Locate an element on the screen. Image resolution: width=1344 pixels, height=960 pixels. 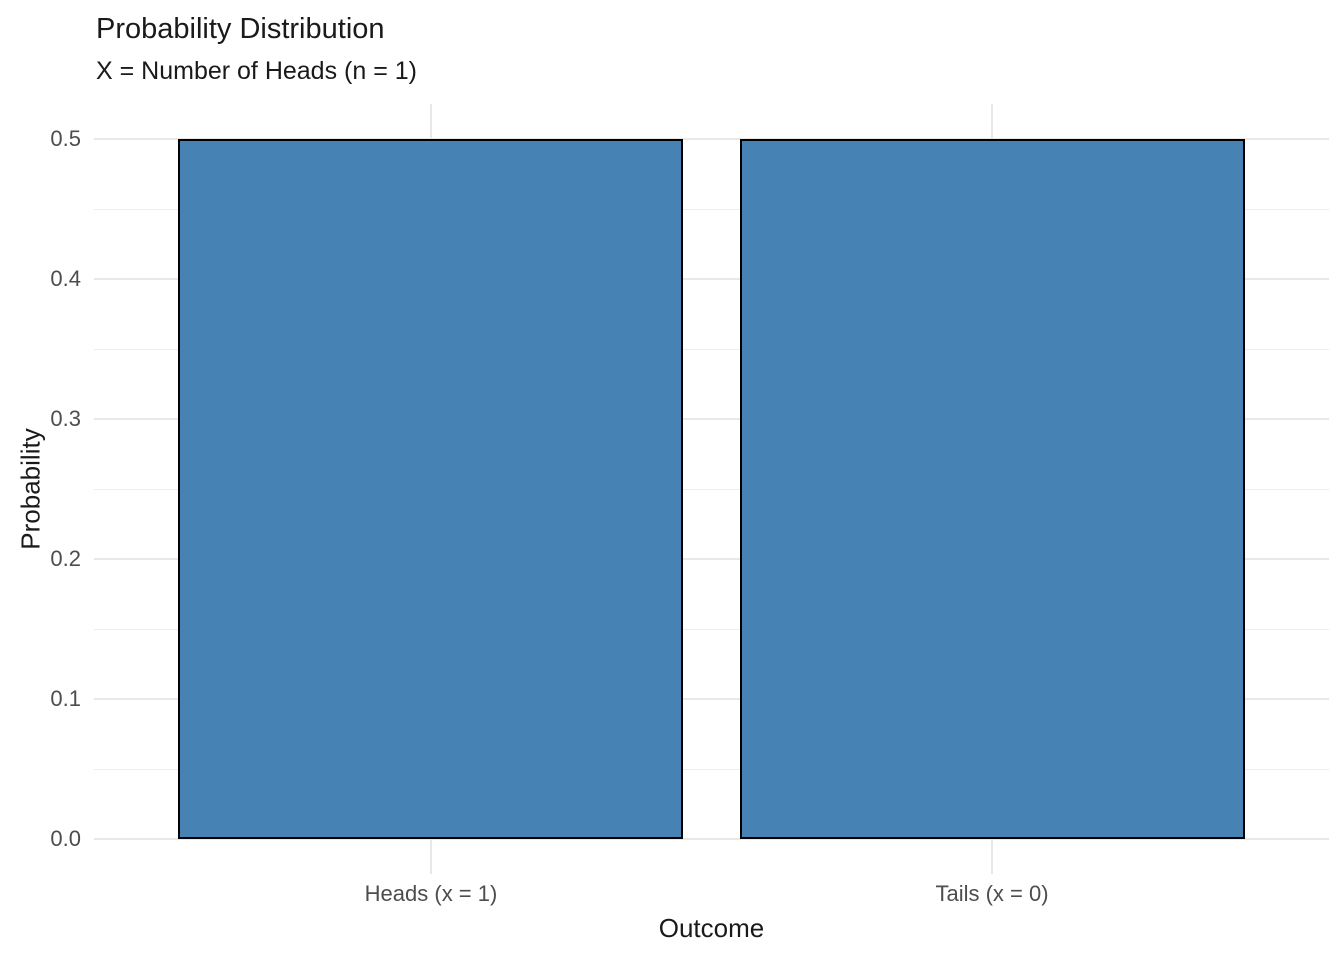
y-tick-label: 0.2 is located at coordinates (65, 558).